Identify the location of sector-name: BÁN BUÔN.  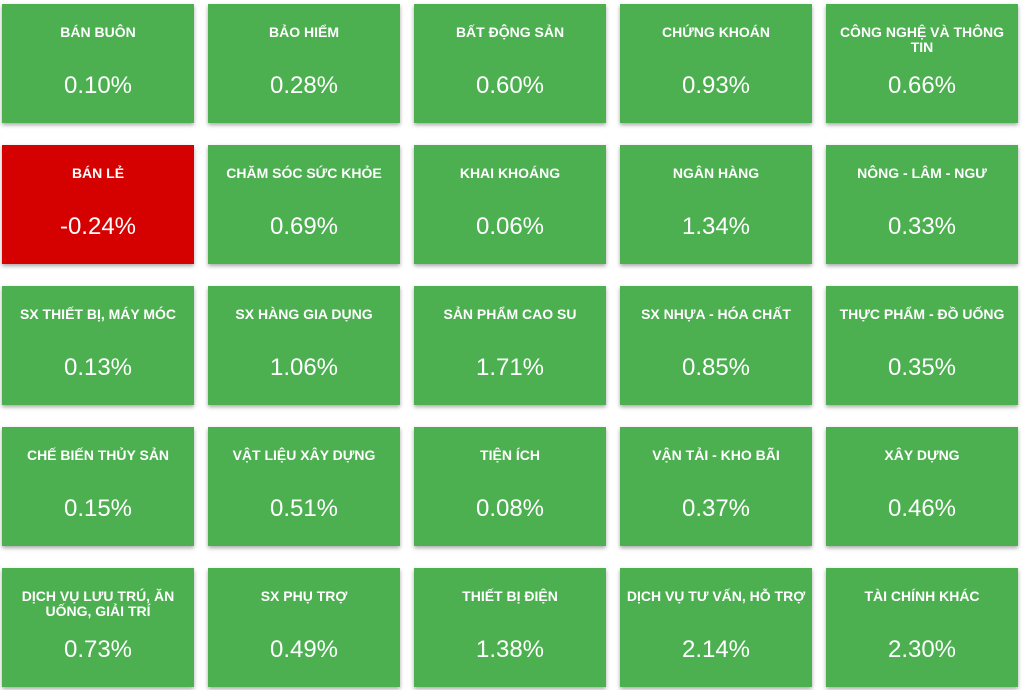
(98, 32).